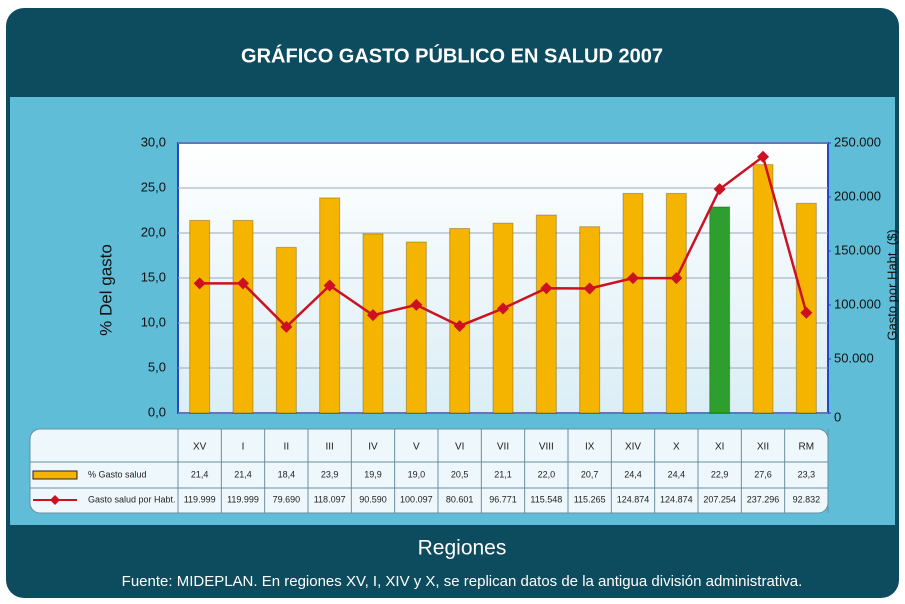 This screenshot has width=905, height=604. I want to click on table-value: 90.590, so click(373, 499).